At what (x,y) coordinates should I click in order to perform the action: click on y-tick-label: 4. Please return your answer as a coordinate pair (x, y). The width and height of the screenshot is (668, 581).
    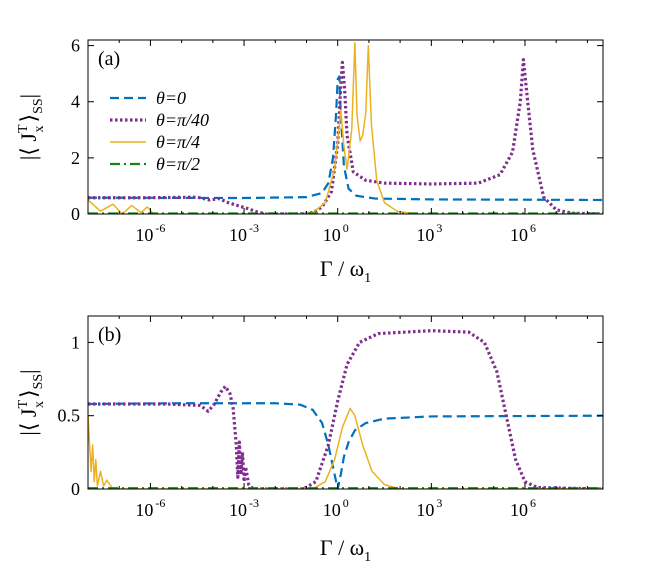
    Looking at the image, I should click on (75, 102).